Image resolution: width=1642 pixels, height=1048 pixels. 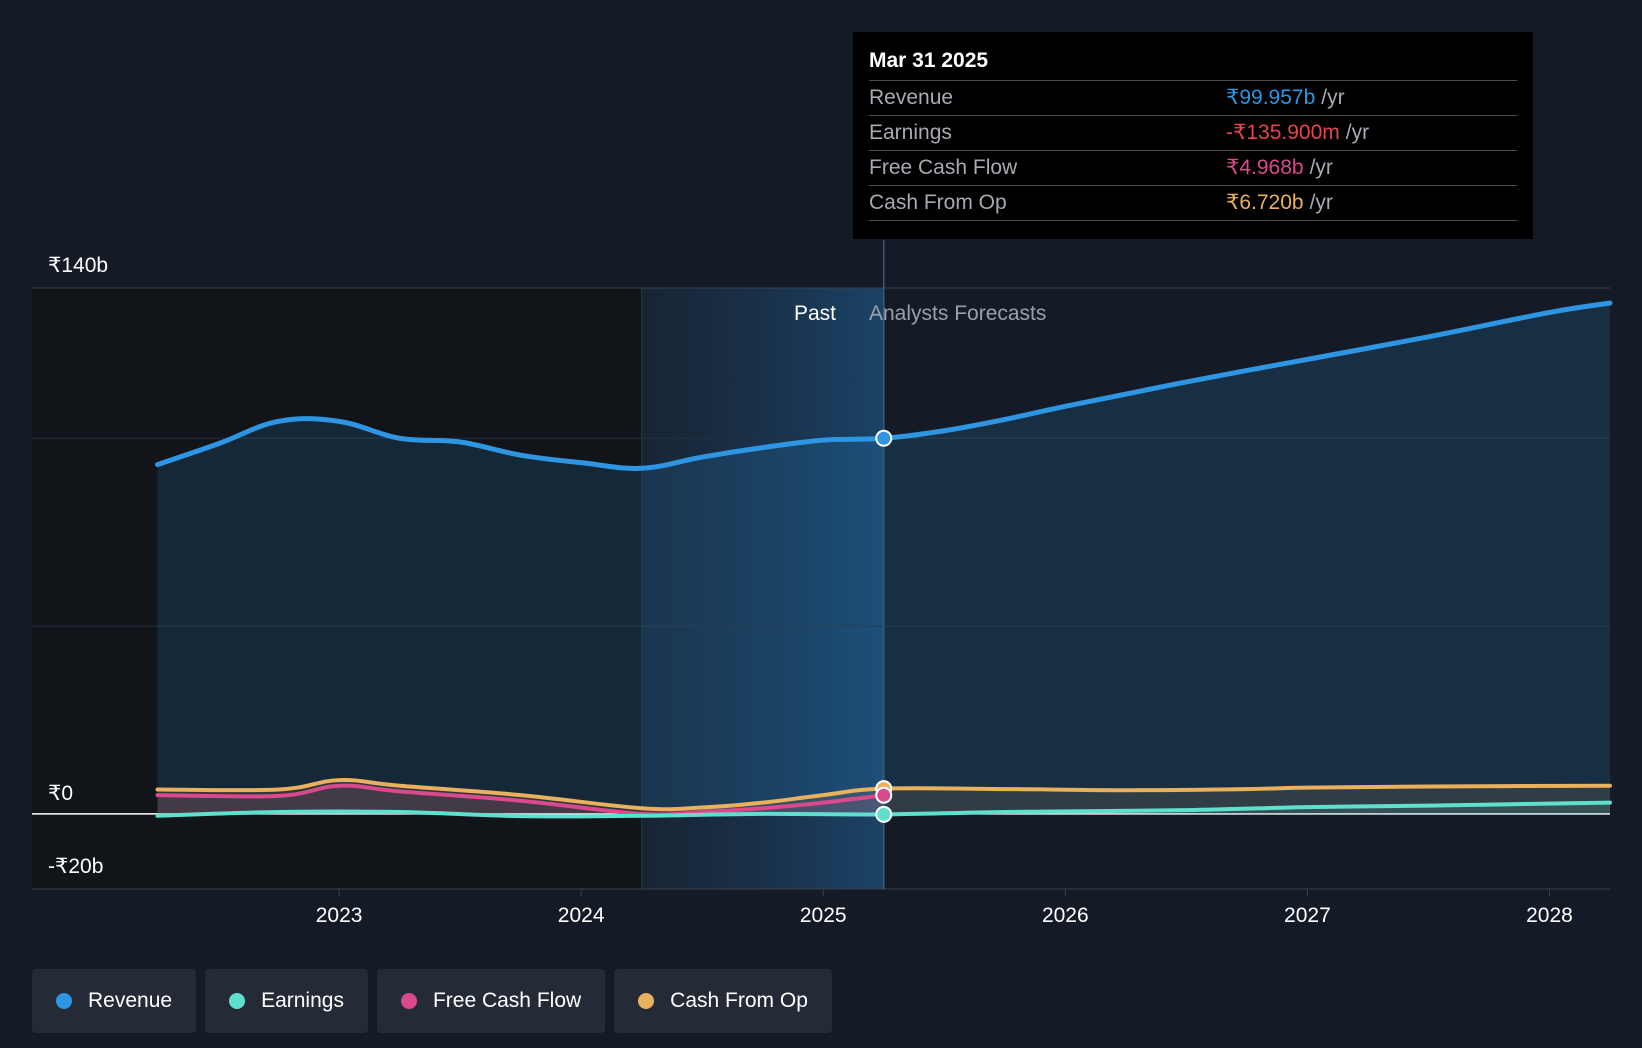 What do you see at coordinates (78, 265) in the screenshot?
I see `y-tick-label: ₹140b` at bounding box center [78, 265].